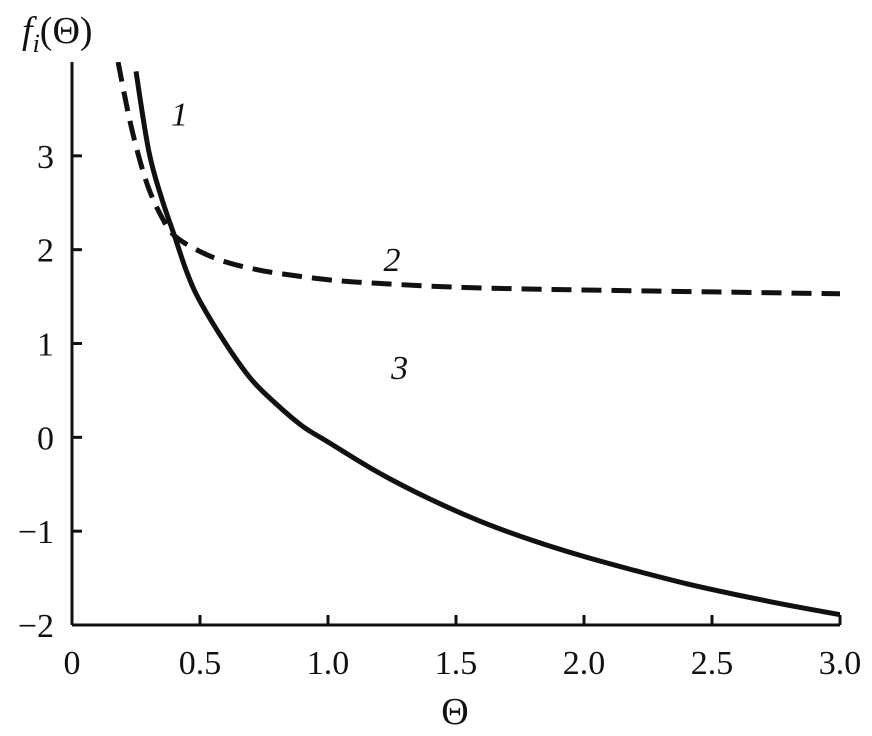  What do you see at coordinates (584, 663) in the screenshot?
I see `x-tick-label: 2.0` at bounding box center [584, 663].